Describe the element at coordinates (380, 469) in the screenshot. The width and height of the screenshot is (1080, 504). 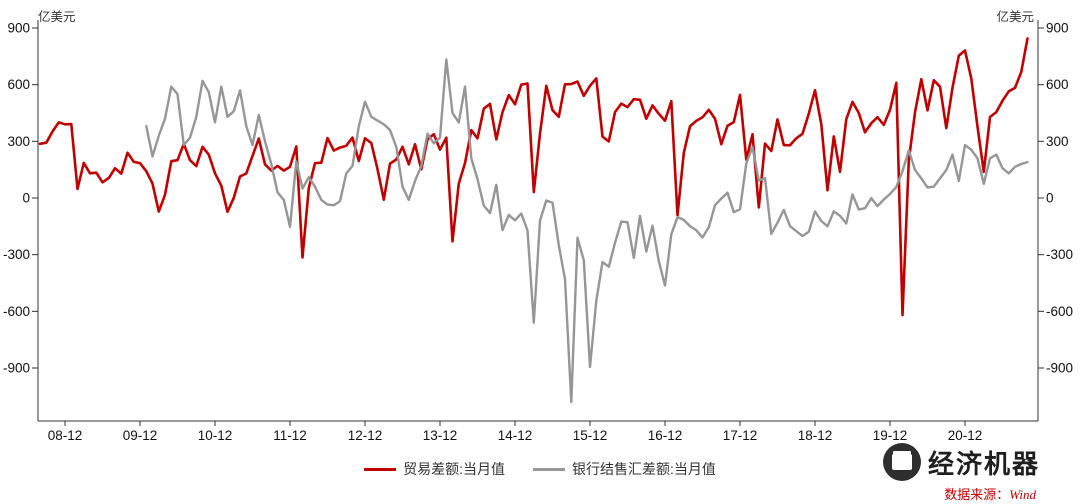
I see `trade-balance-line-swatch` at that location.